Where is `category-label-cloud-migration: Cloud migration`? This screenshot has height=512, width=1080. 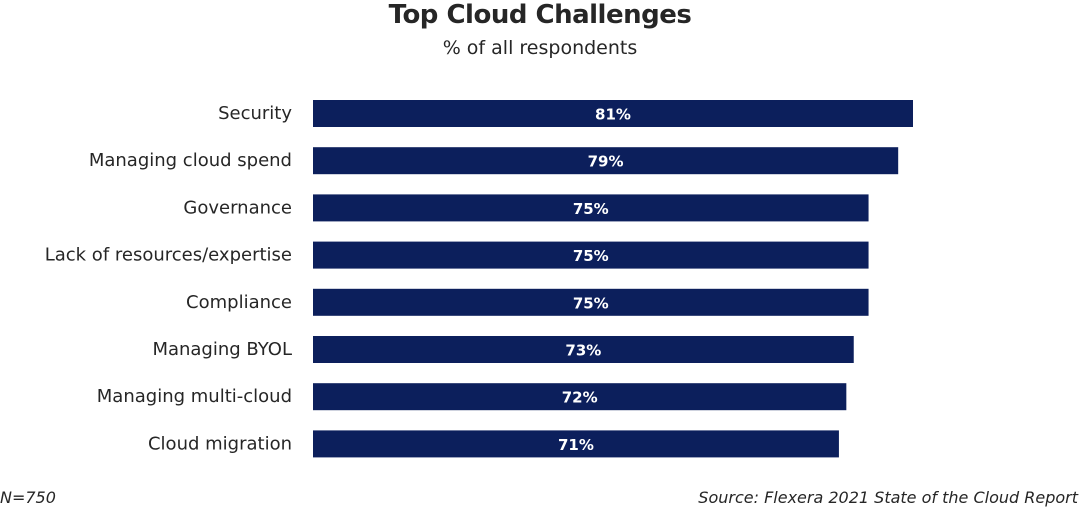 category-label-cloud-migration: Cloud migration is located at coordinates (220, 443).